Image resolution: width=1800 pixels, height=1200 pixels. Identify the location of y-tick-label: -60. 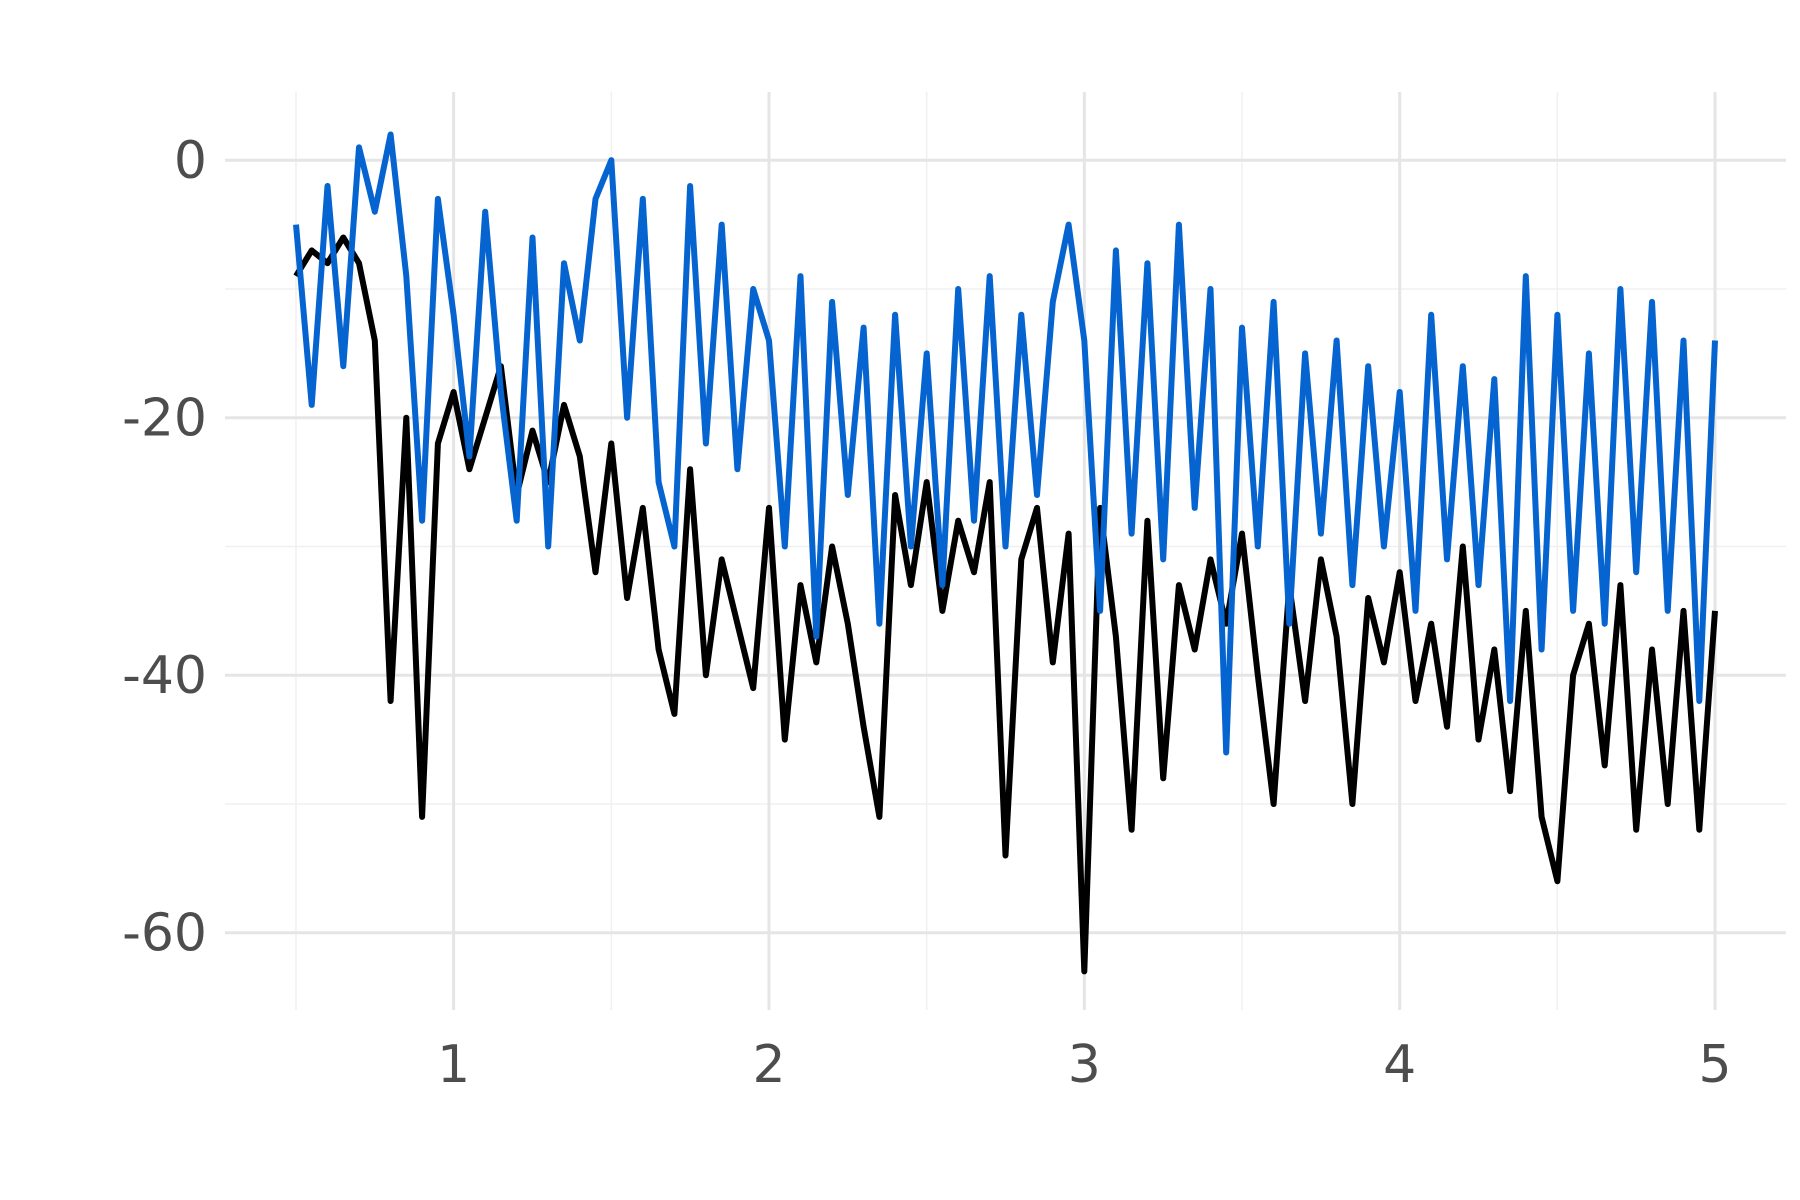
(164, 934).